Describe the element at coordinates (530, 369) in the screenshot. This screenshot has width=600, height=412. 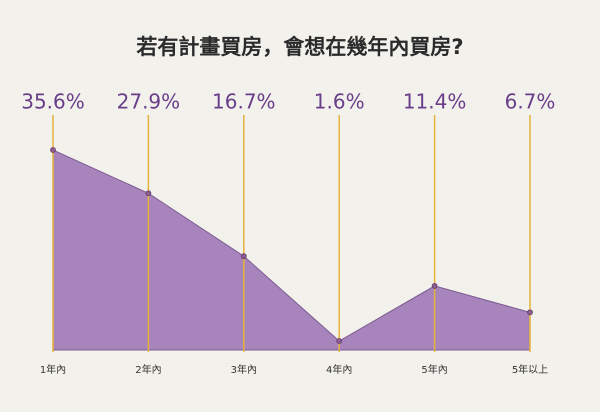
I see `x-tick-label: 5年以上` at that location.